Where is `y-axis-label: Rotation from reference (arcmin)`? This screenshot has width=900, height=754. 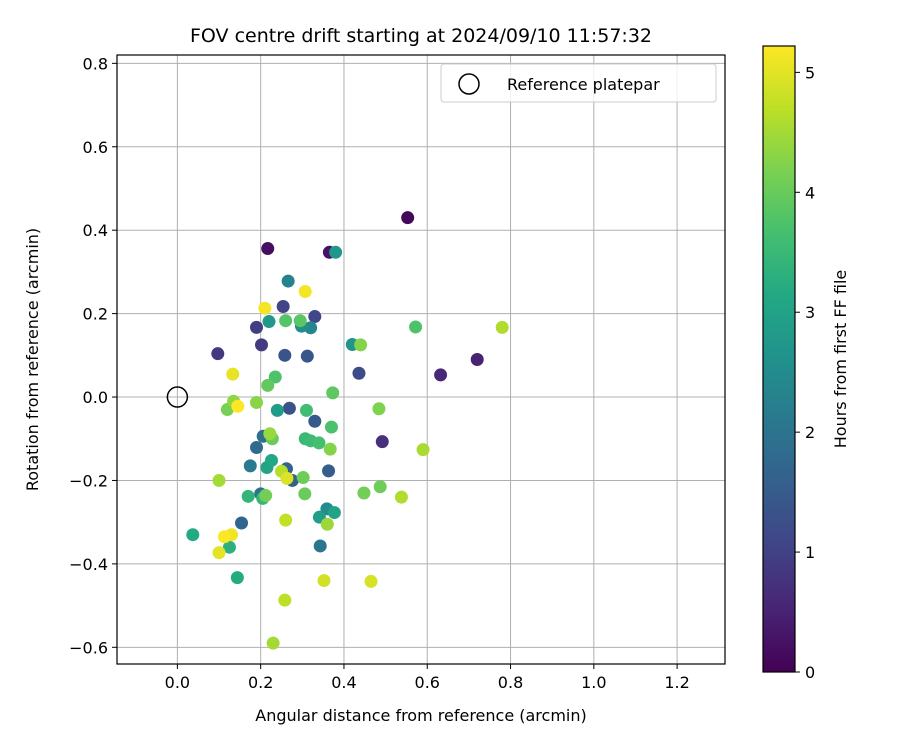
y-axis-label: Rotation from reference (arcmin) is located at coordinates (32, 359).